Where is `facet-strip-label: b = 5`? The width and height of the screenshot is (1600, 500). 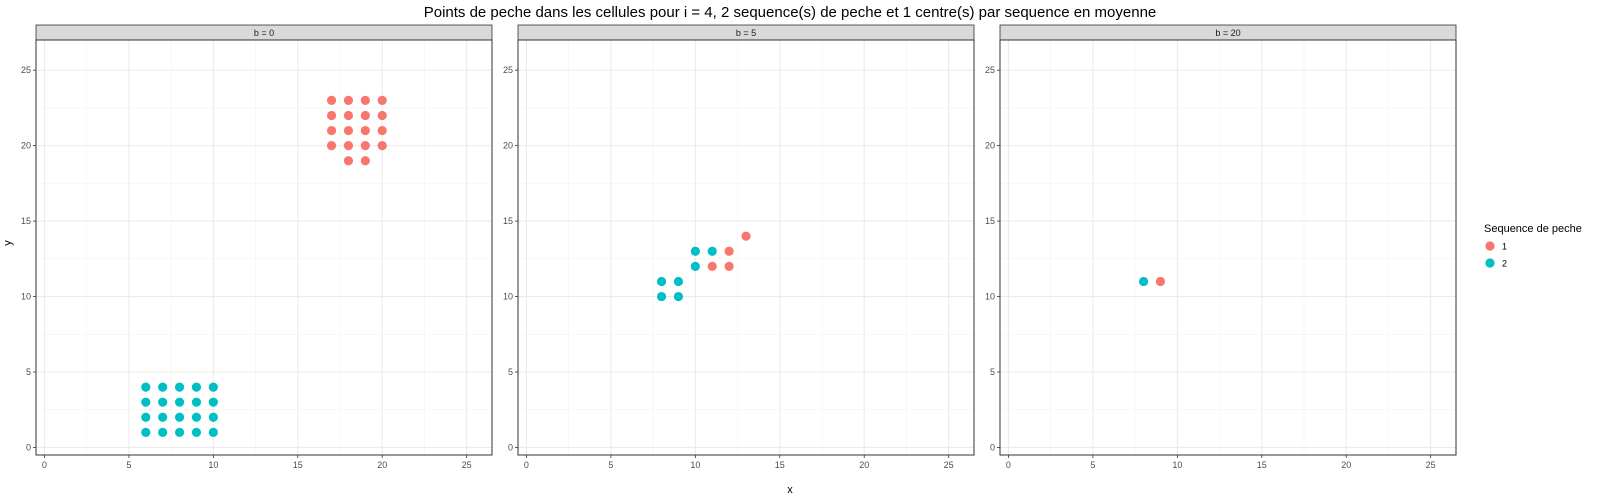
facet-strip-label: b = 5 is located at coordinates (746, 33).